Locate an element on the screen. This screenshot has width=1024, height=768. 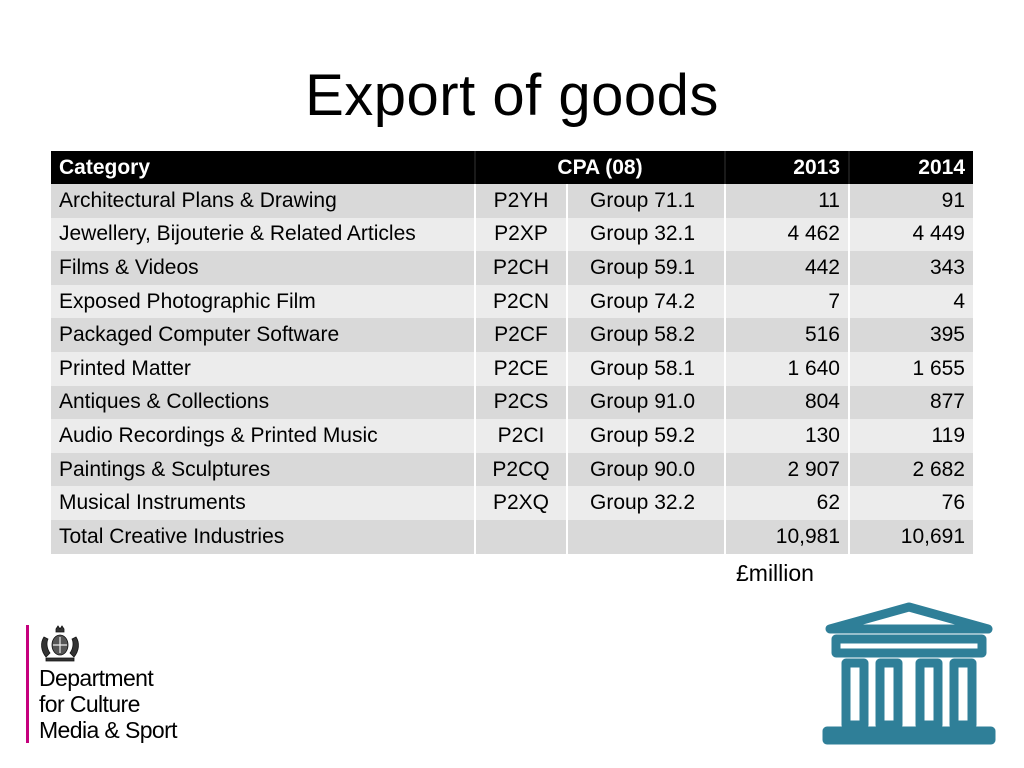
cell-cpa-group: Group 58.2 is located at coordinates (645, 335).